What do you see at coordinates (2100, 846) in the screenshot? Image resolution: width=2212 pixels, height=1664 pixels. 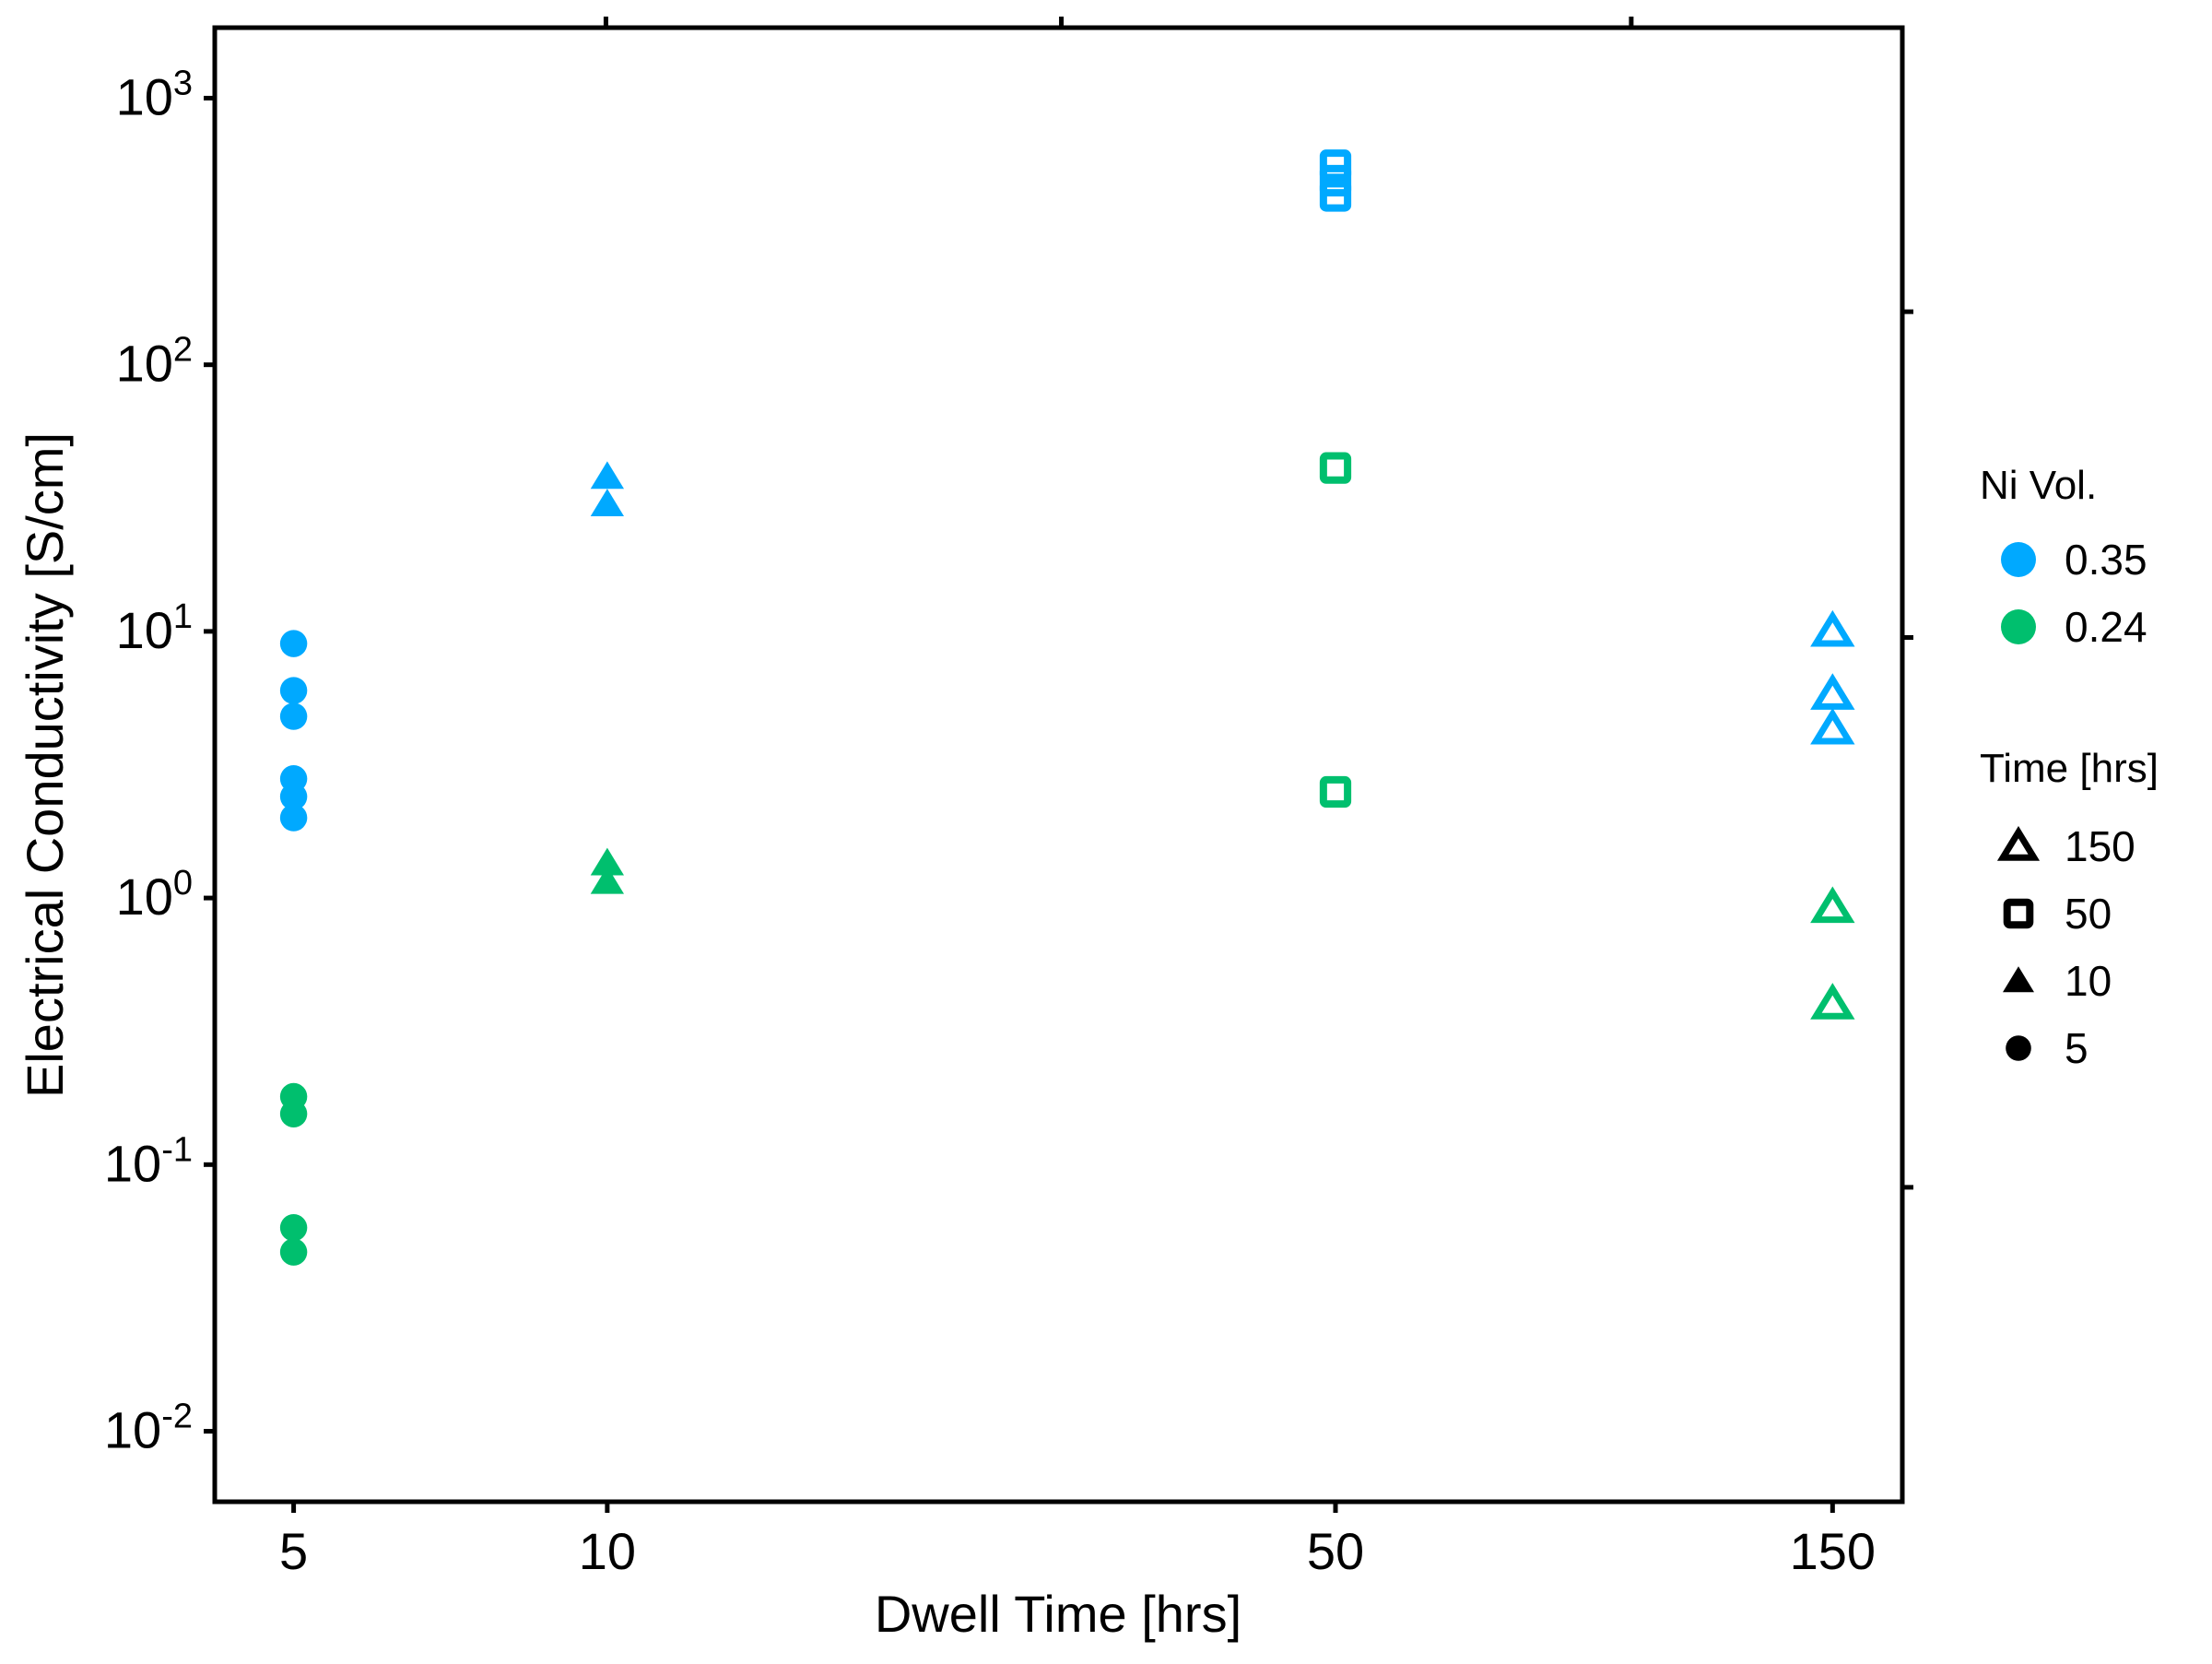 I see `legend-shape-label: 150` at bounding box center [2100, 846].